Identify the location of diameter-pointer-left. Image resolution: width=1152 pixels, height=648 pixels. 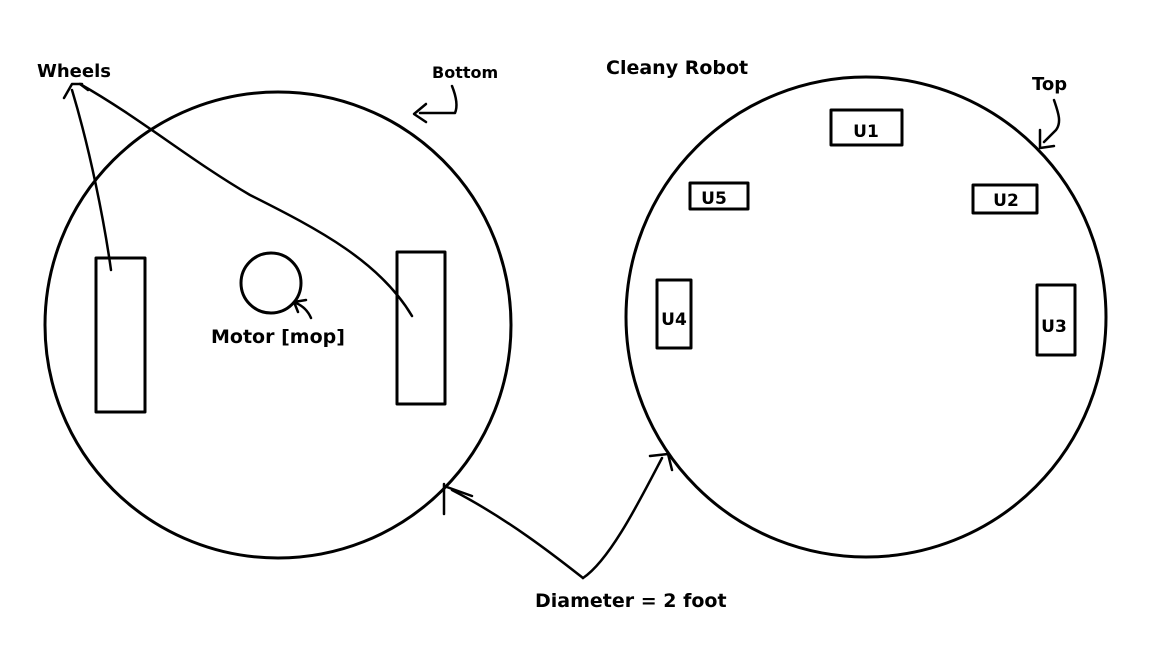
(517, 534).